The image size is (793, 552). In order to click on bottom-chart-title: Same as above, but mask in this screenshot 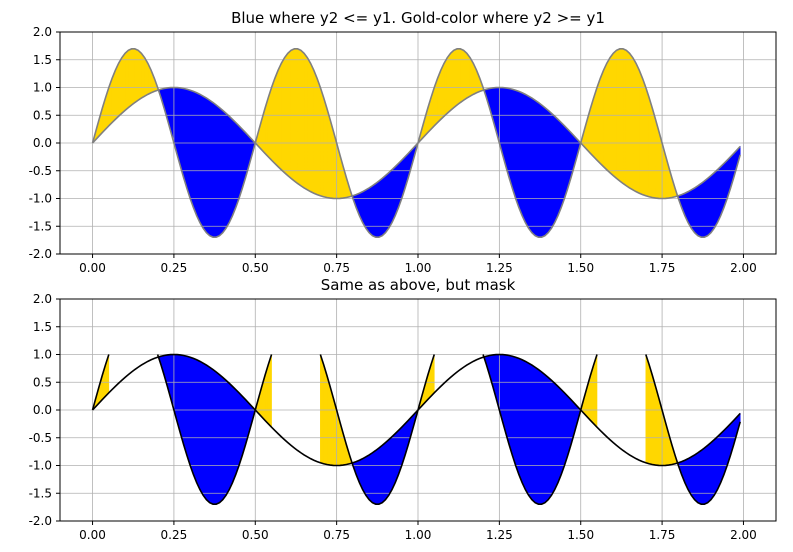, I will do `click(418, 285)`.